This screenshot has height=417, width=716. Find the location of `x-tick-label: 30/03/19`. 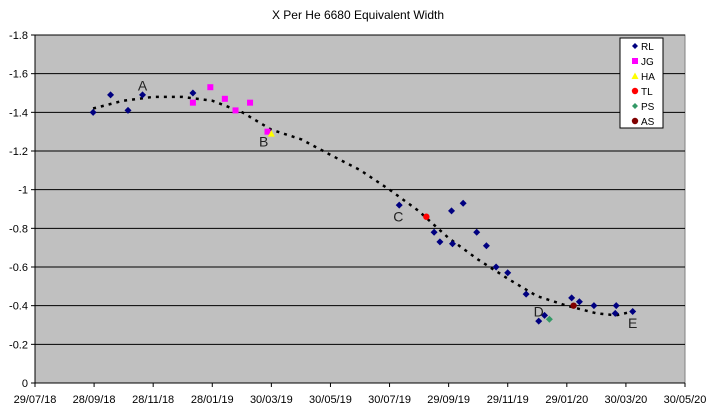

x-tick-label: 30/03/19 is located at coordinates (271, 400).